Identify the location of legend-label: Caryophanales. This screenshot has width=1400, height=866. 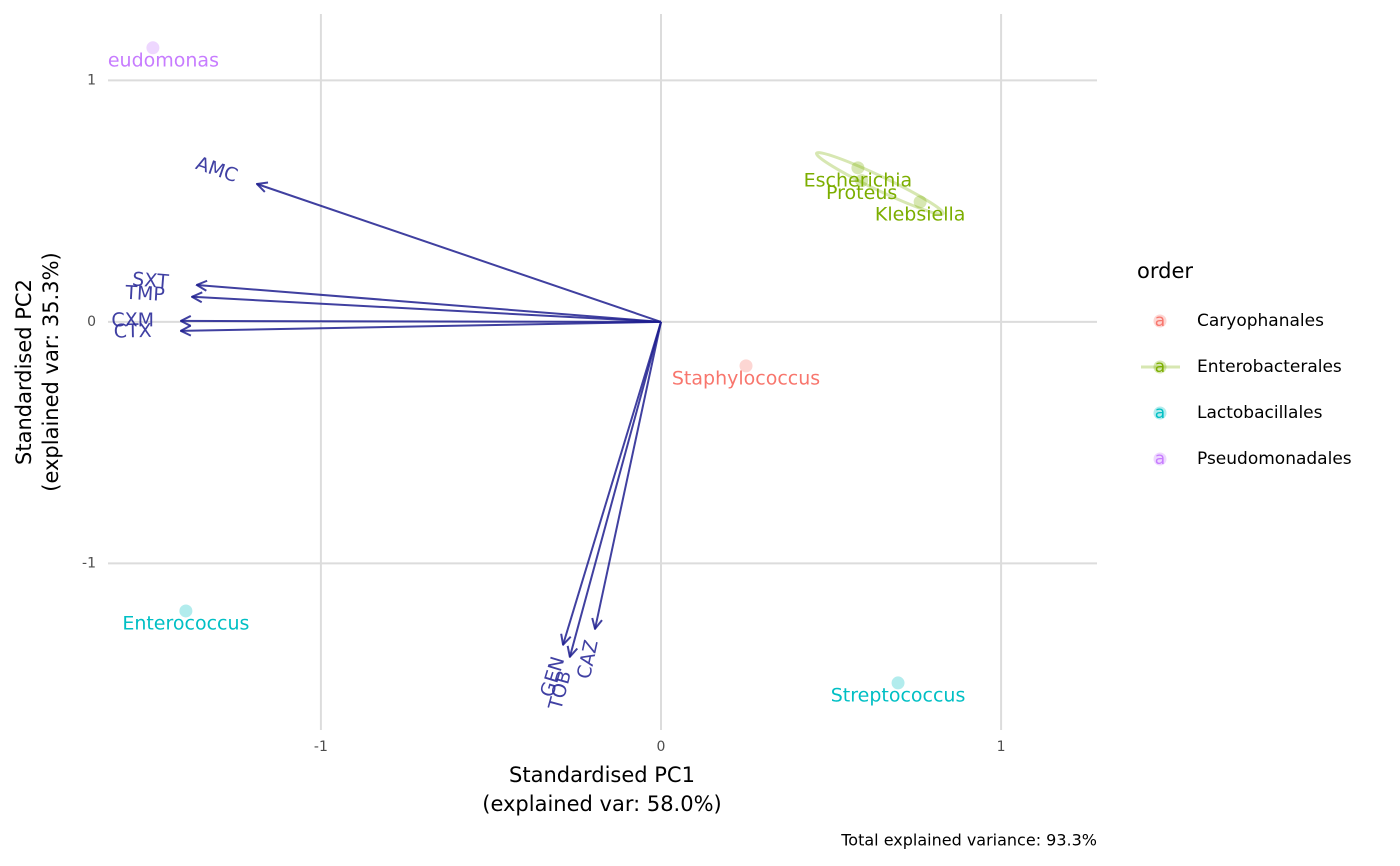
(1260, 321).